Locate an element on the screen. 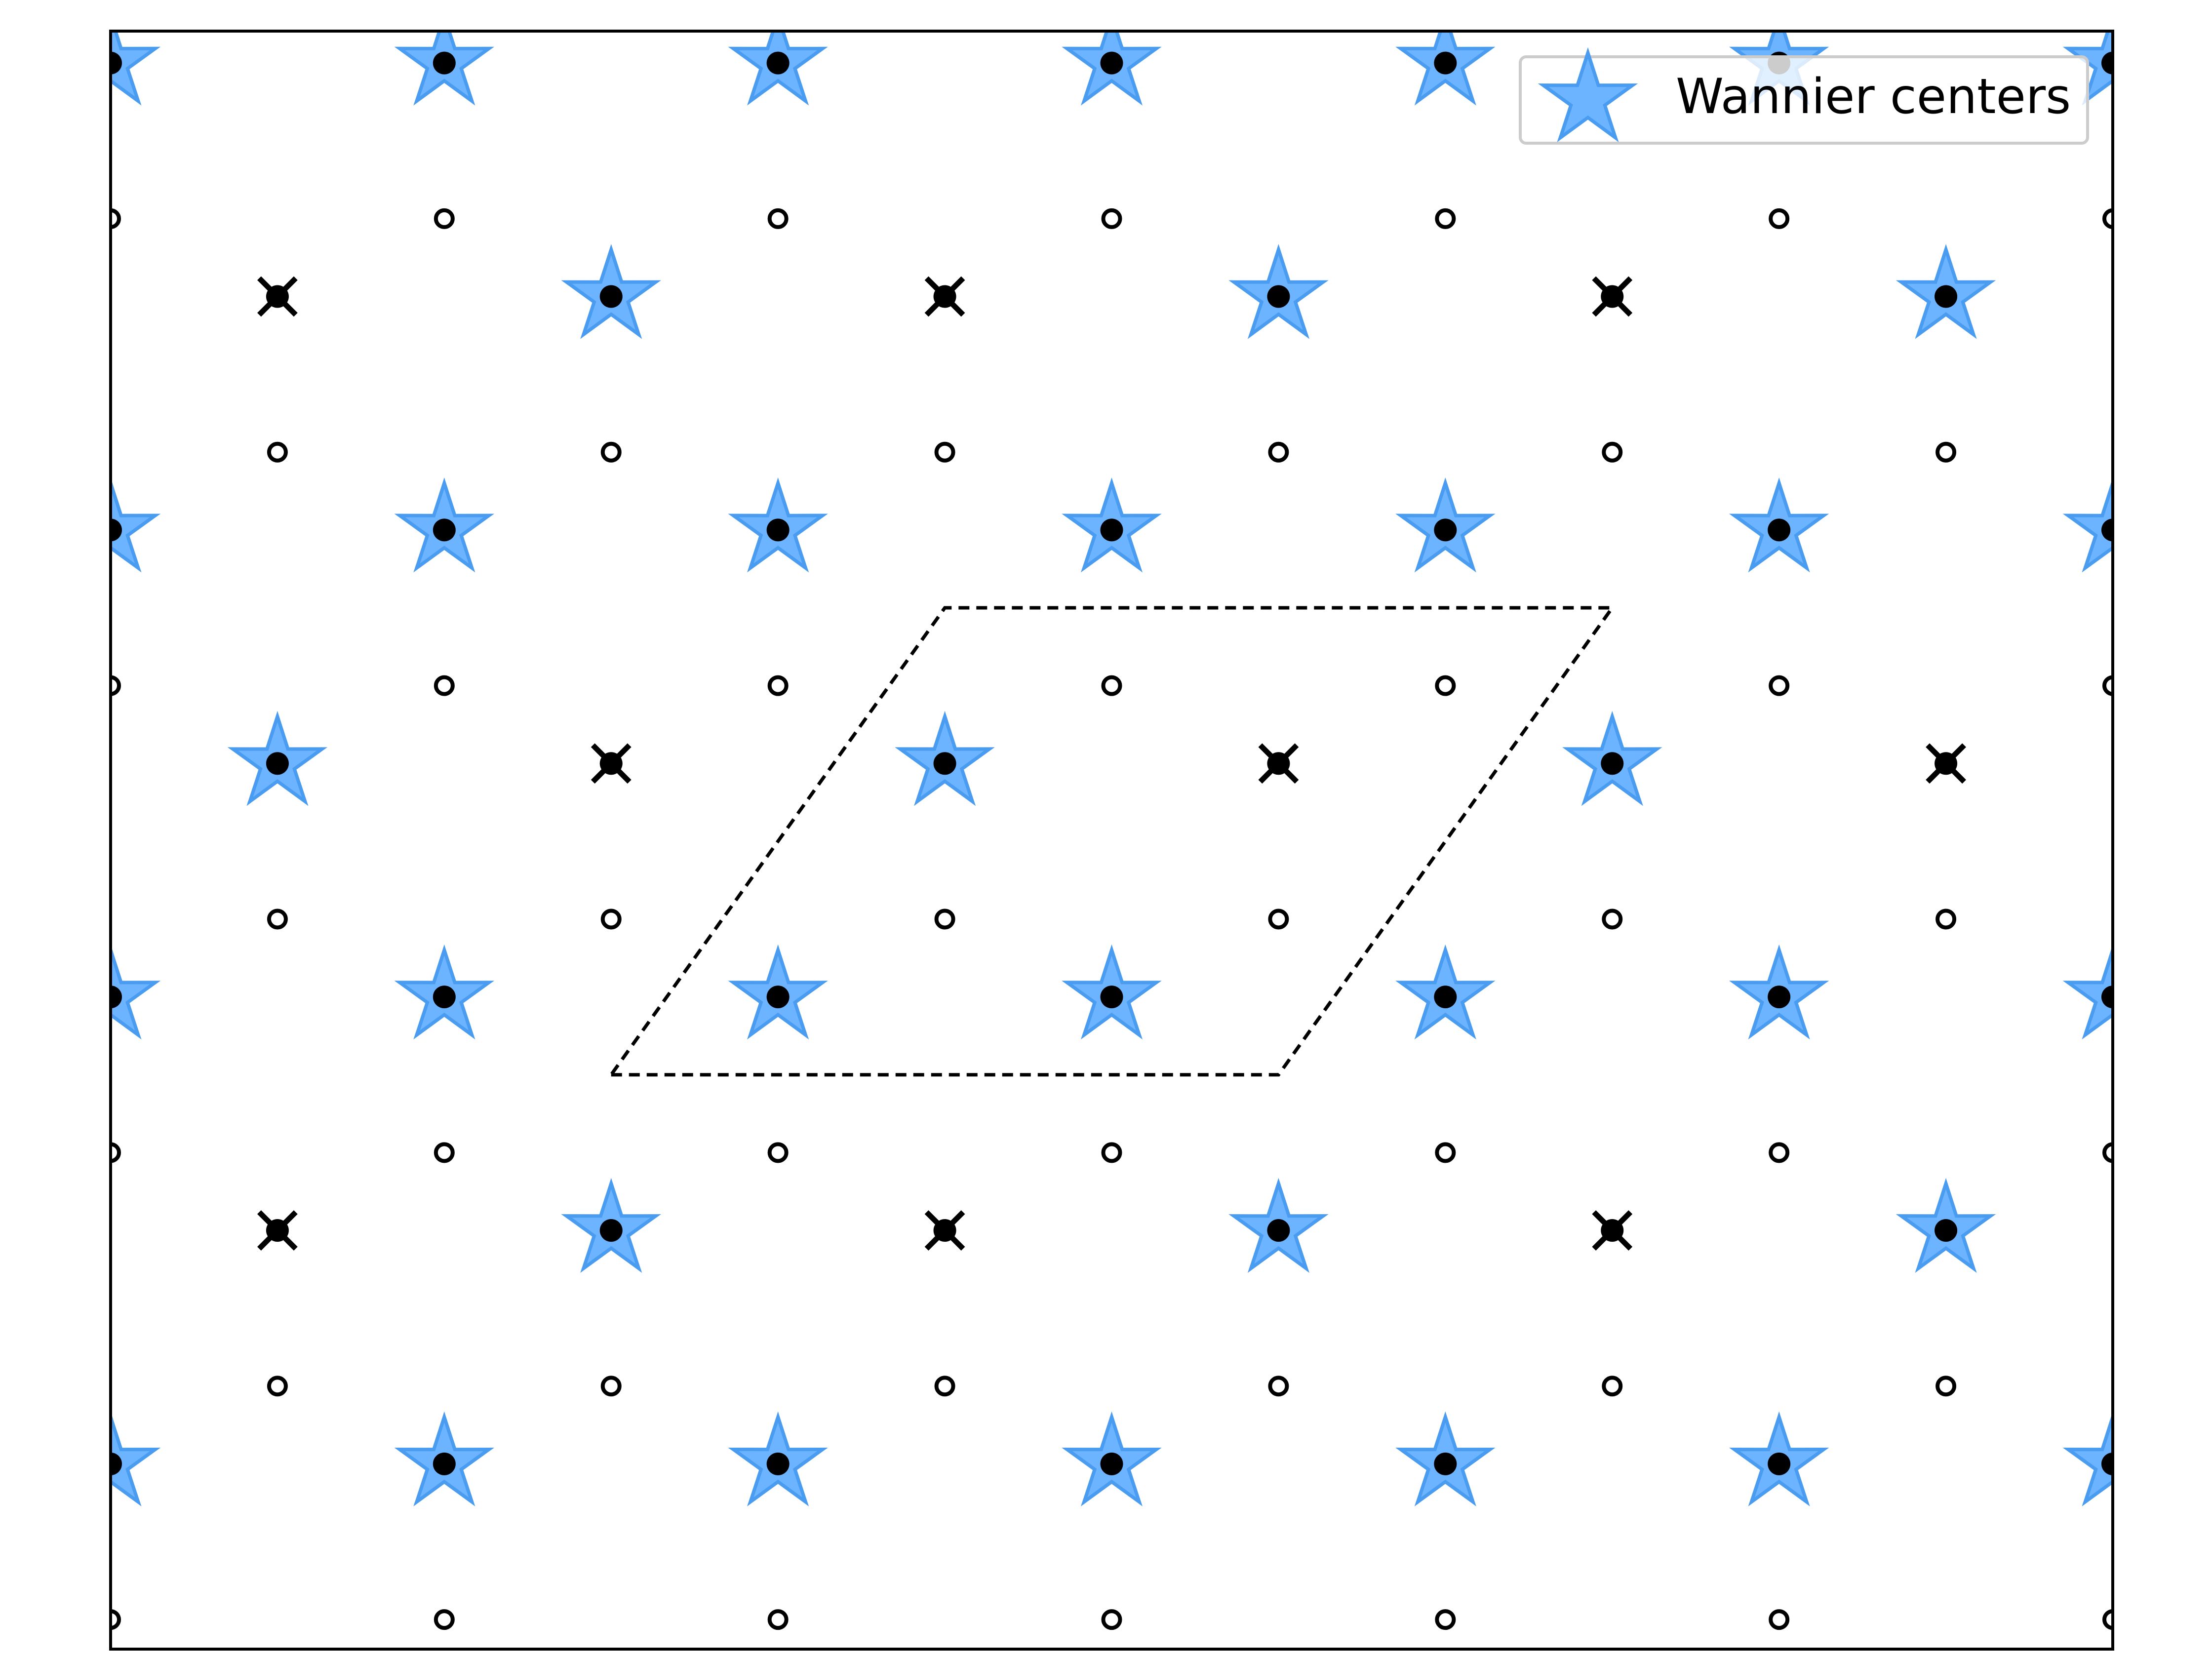 This screenshot has width=2212, height=1659. legend-label: Wannier centers is located at coordinates (1874, 97).